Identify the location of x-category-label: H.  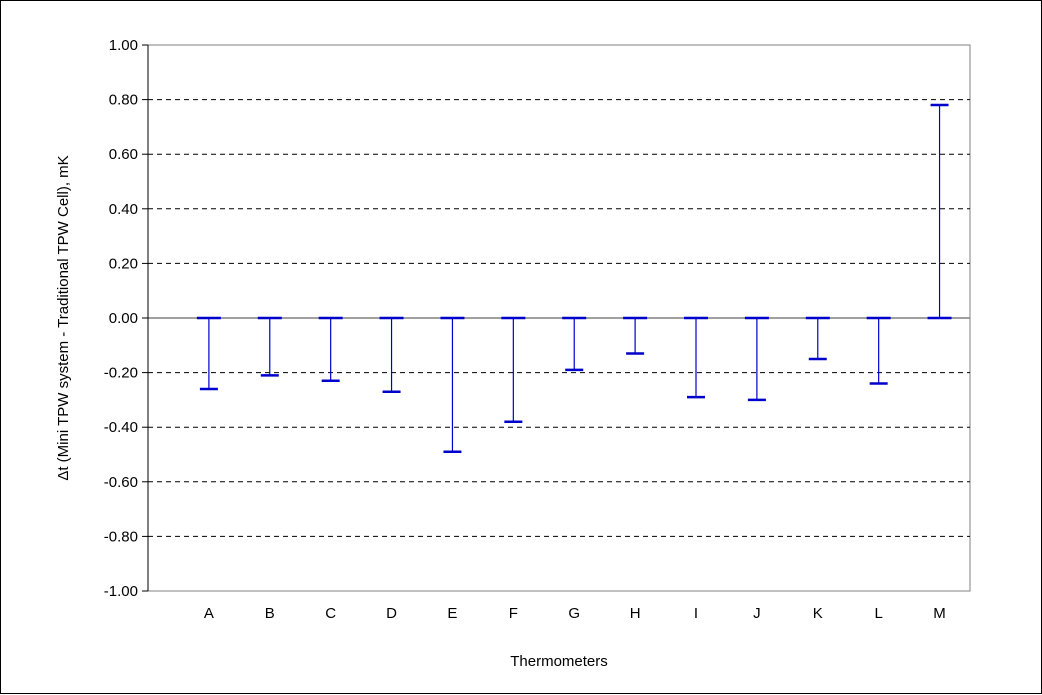
(635, 613).